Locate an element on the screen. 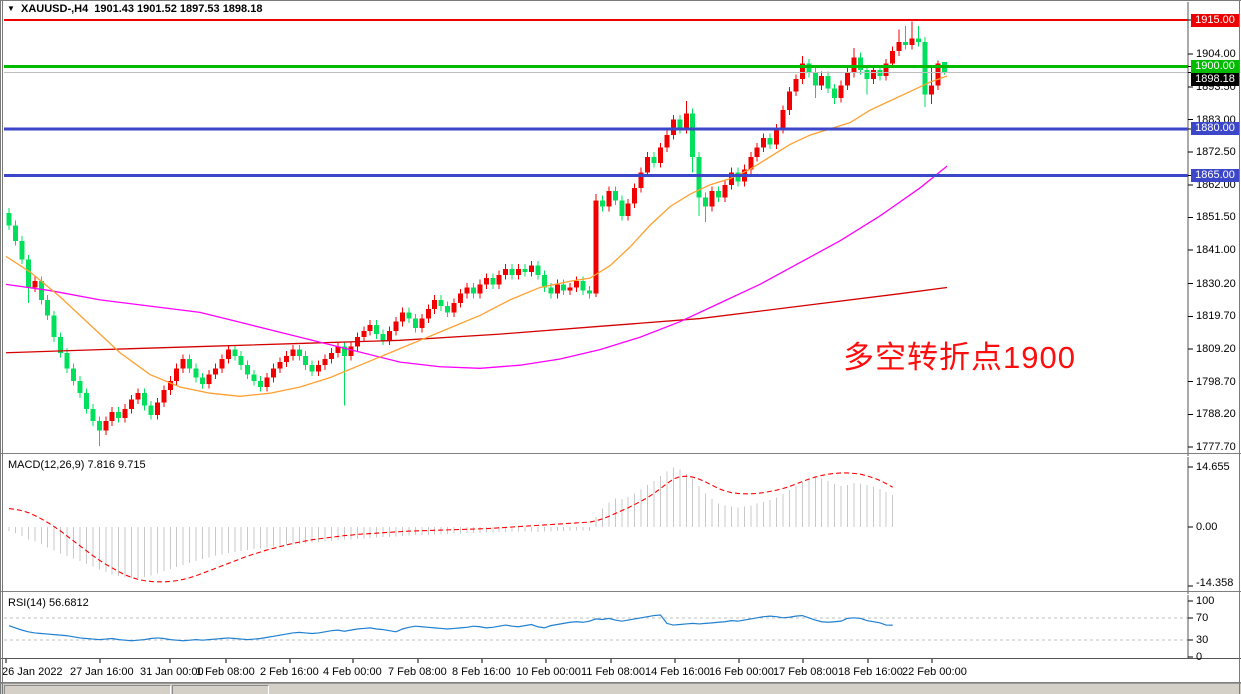 This screenshot has width=1241, height=694. price-axis-label: 1777.70 is located at coordinates (1216, 447).